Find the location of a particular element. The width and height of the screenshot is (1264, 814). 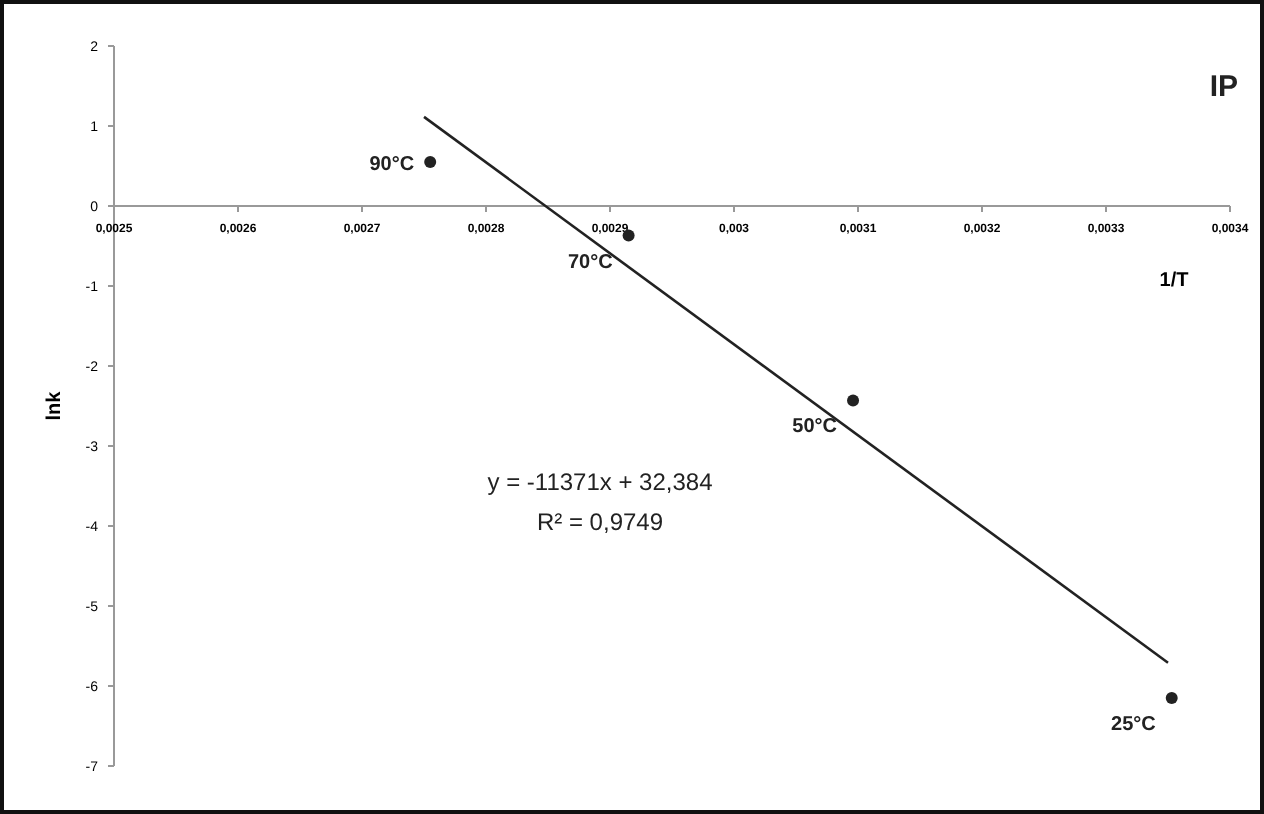

annotation: 70°C is located at coordinates (590, 262).